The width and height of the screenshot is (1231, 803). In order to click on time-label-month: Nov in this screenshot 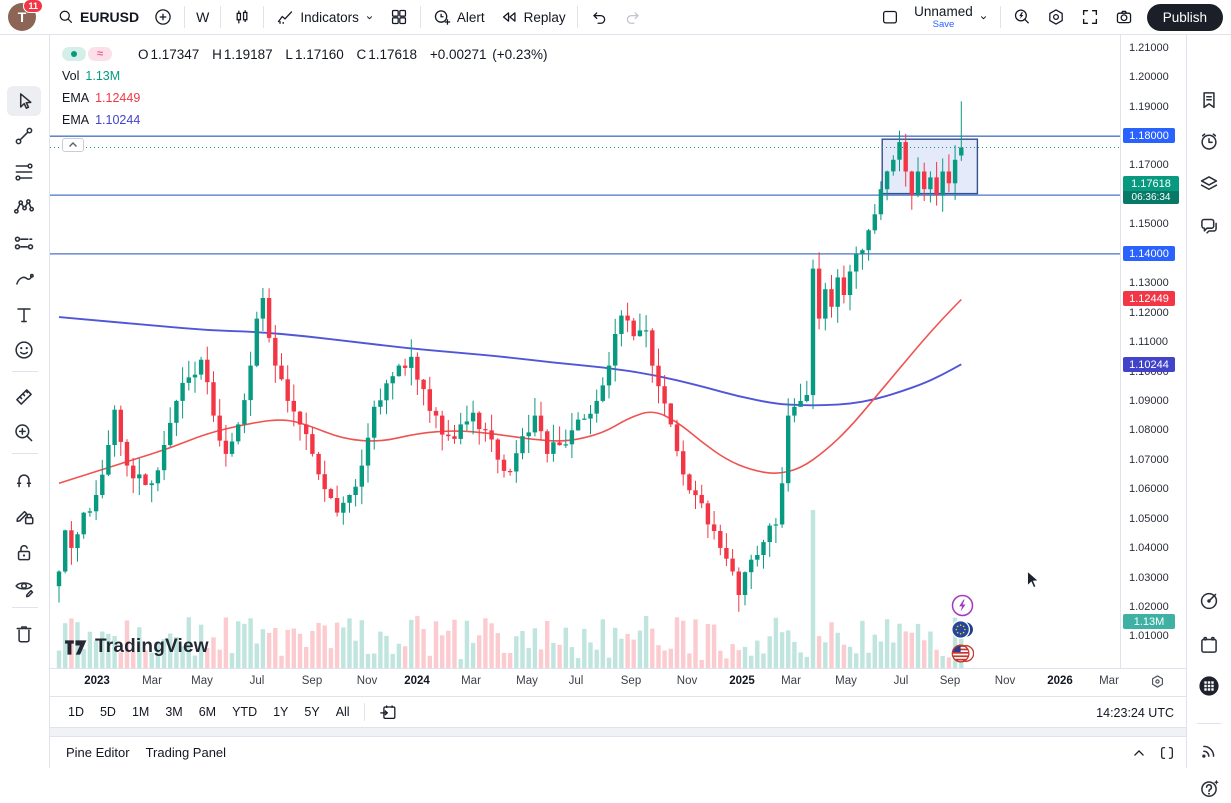, I will do `click(687, 681)`.